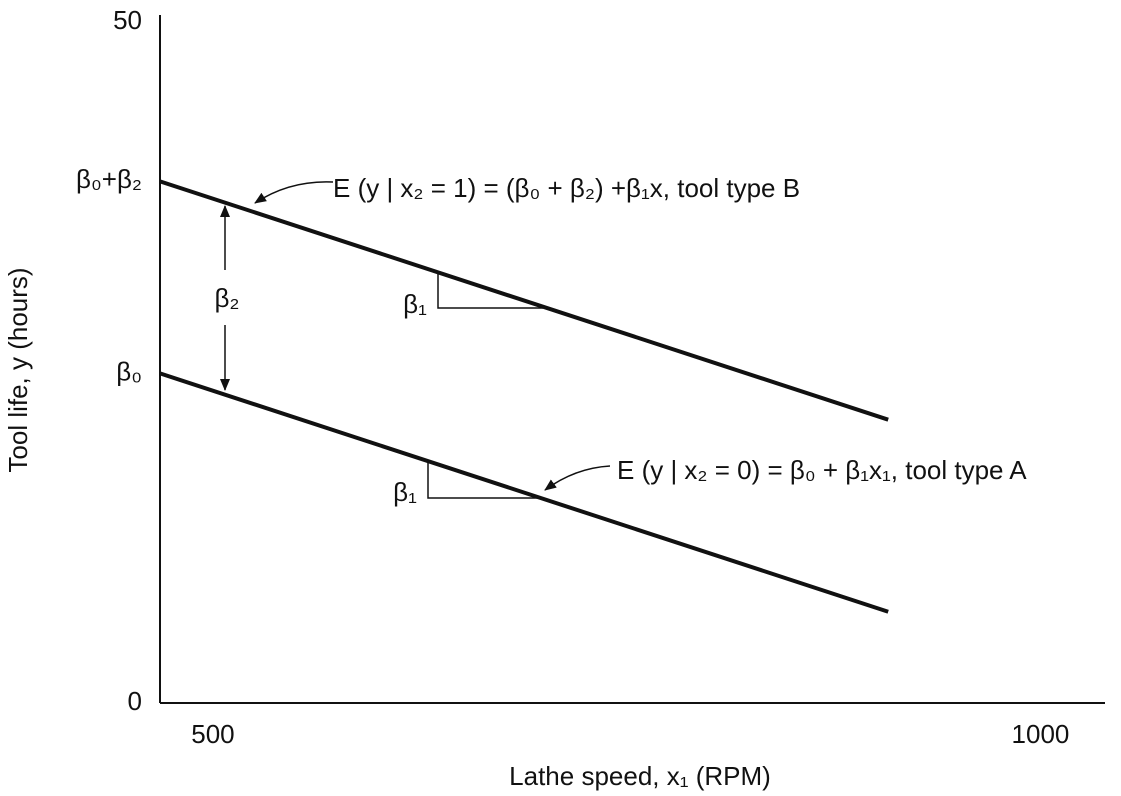  Describe the element at coordinates (212, 734) in the screenshot. I see `x-tick-label: 500` at that location.